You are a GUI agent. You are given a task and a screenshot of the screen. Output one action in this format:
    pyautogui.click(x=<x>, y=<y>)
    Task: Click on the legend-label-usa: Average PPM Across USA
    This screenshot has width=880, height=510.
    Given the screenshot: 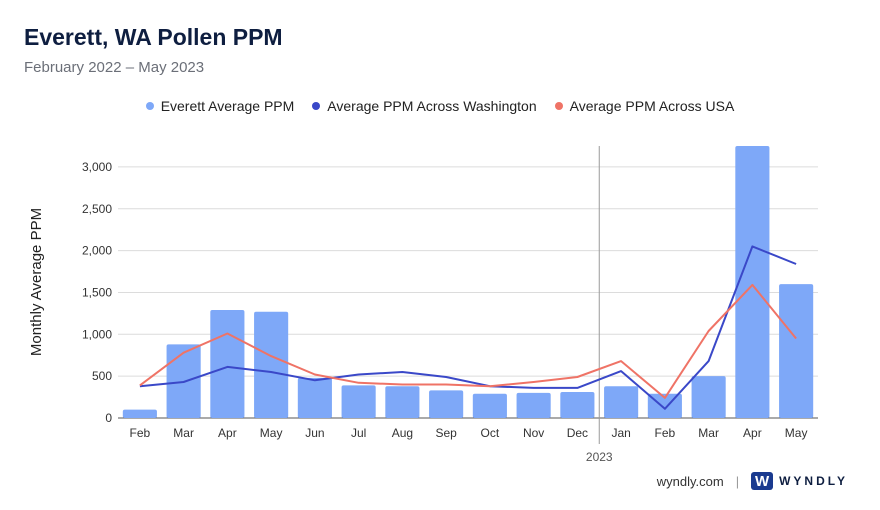 What is the action you would take?
    pyautogui.click(x=652, y=106)
    